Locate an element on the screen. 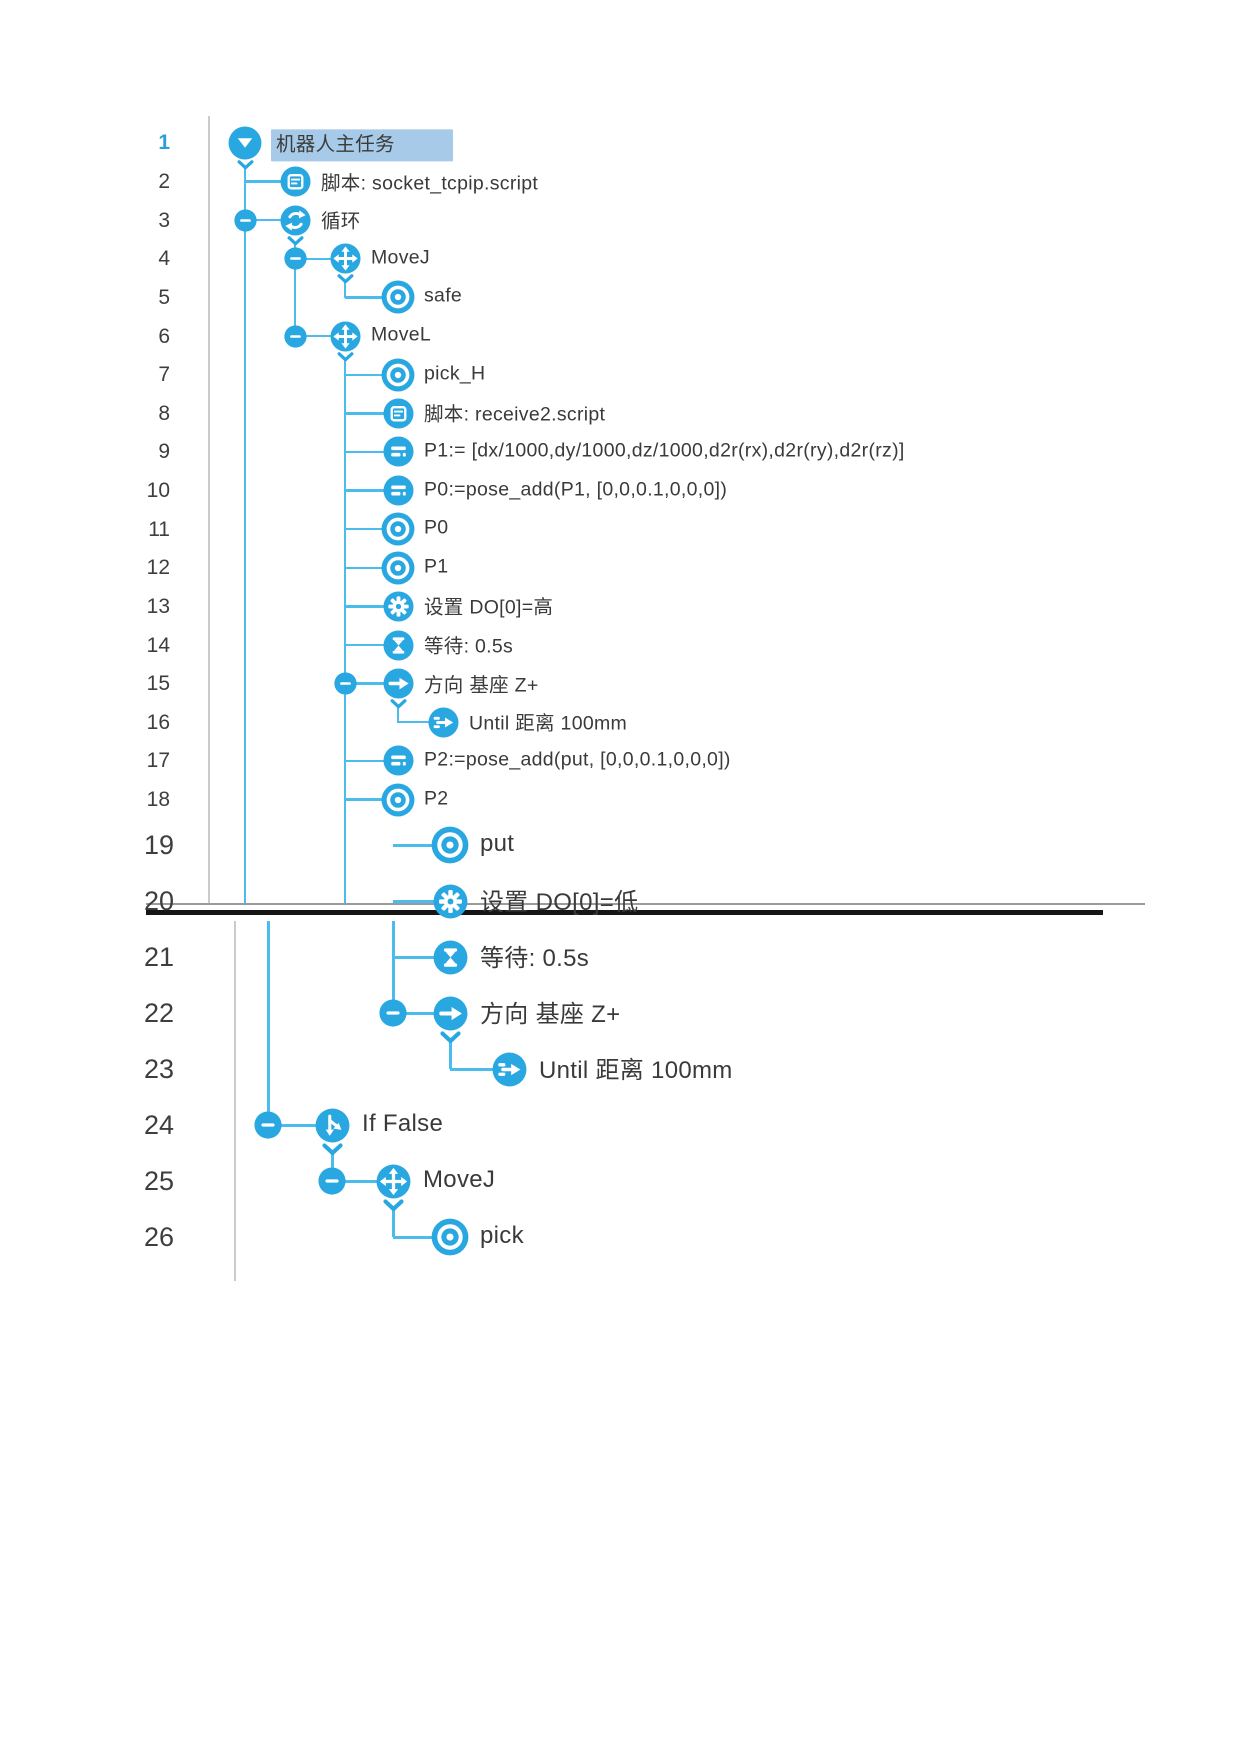 Image resolution: width=1240 pixels, height=1754 pixels. node-label: 脚本: socket_tcpip.script is located at coordinates (429, 180).